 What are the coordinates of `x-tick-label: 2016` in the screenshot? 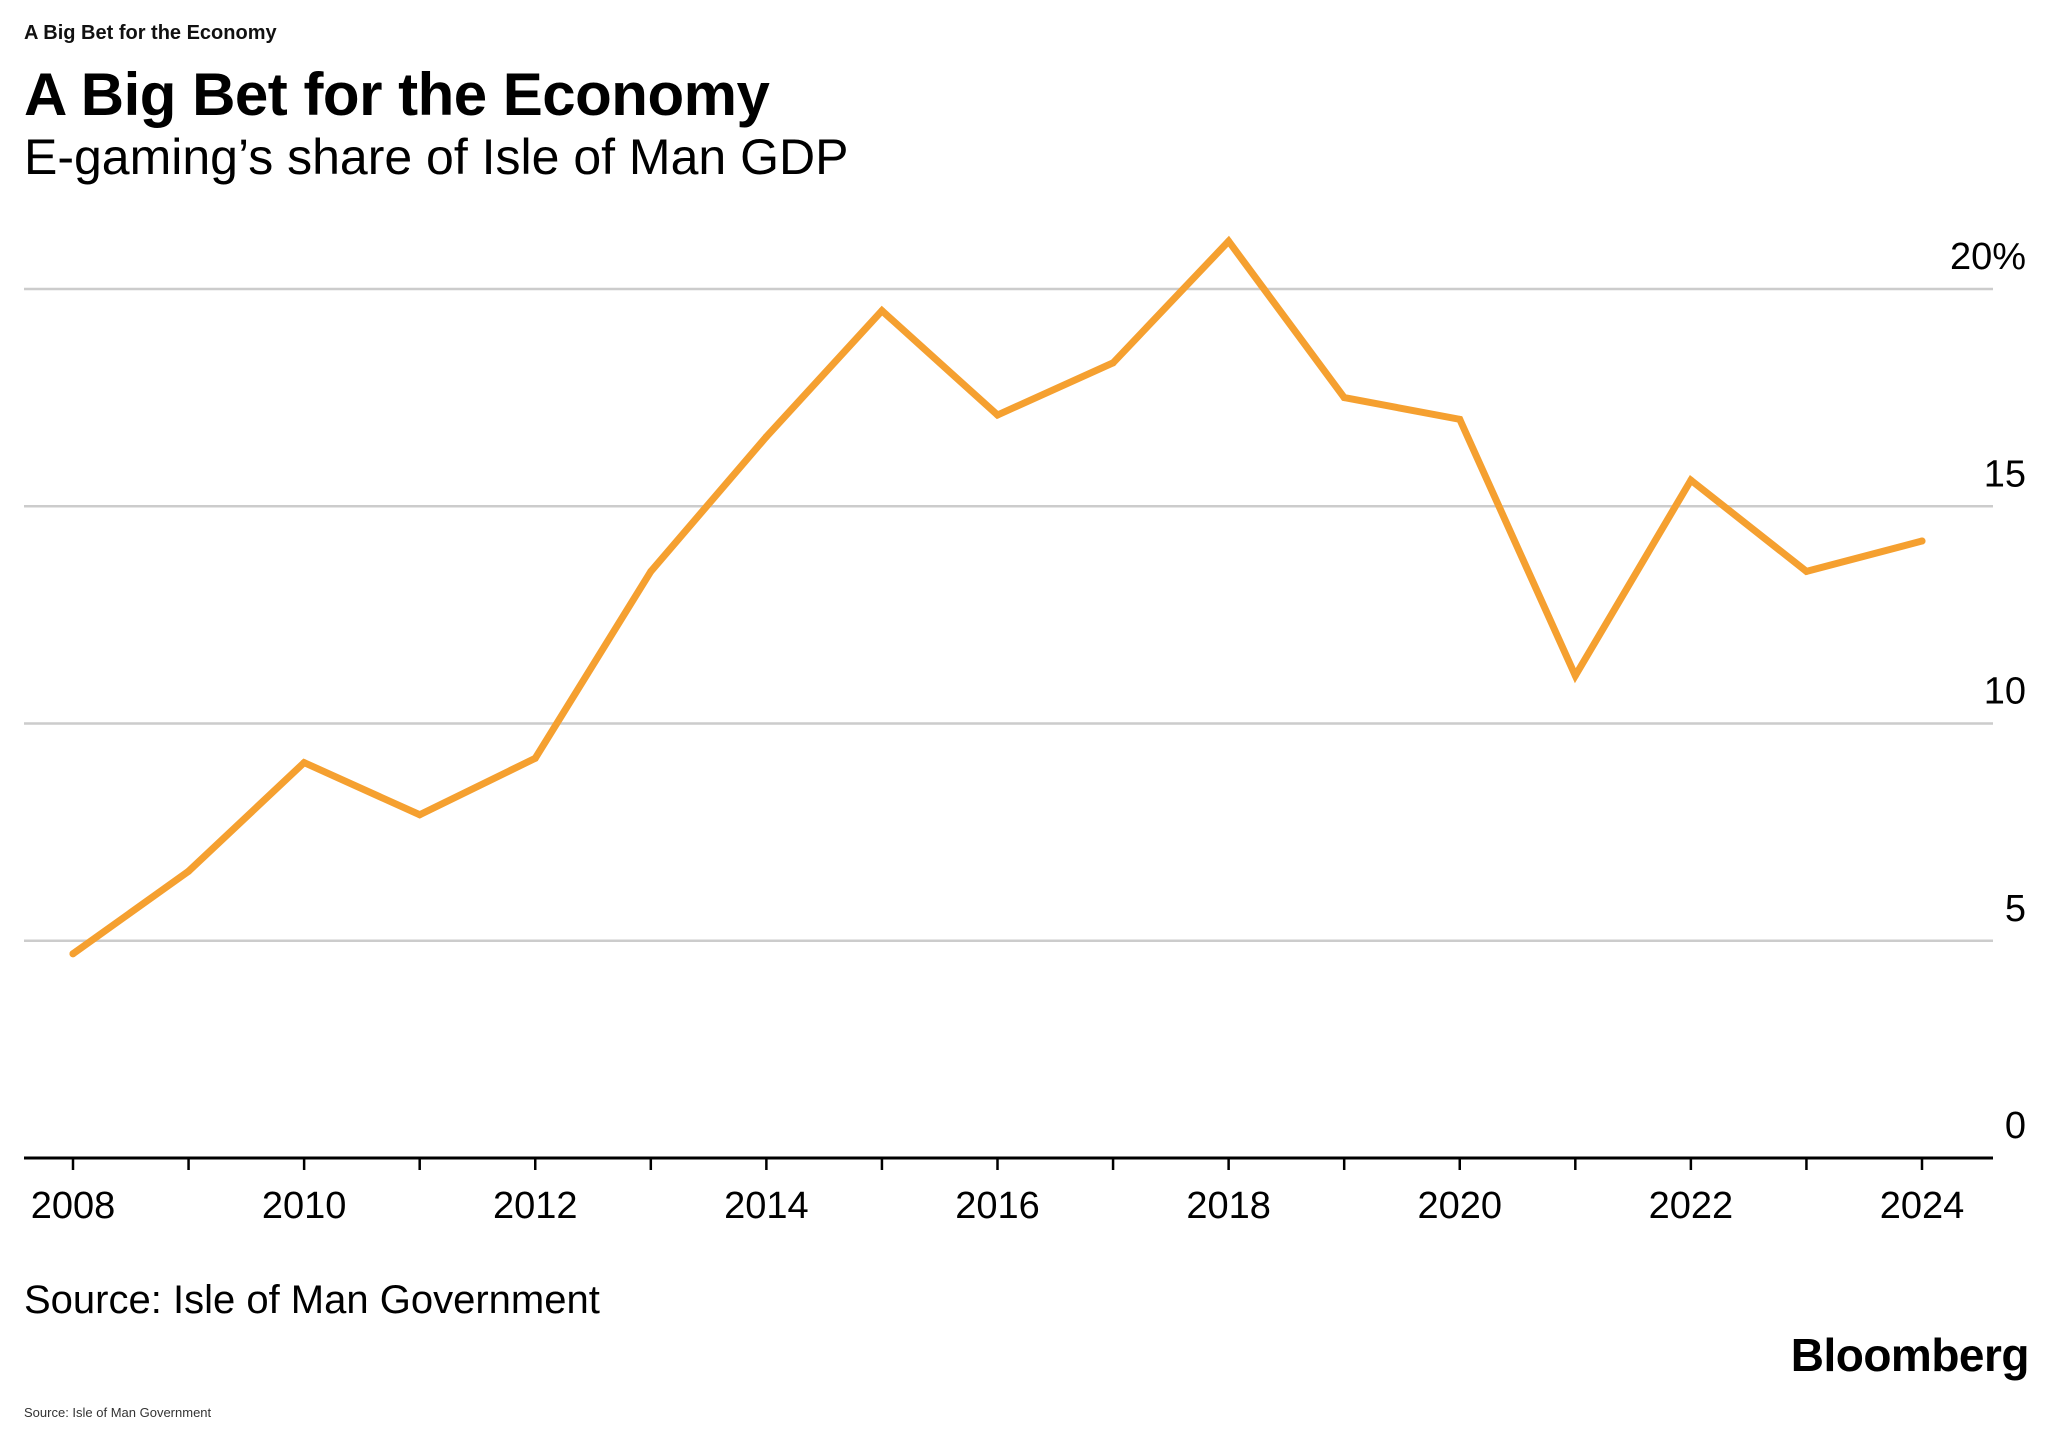 It's located at (997, 1206).